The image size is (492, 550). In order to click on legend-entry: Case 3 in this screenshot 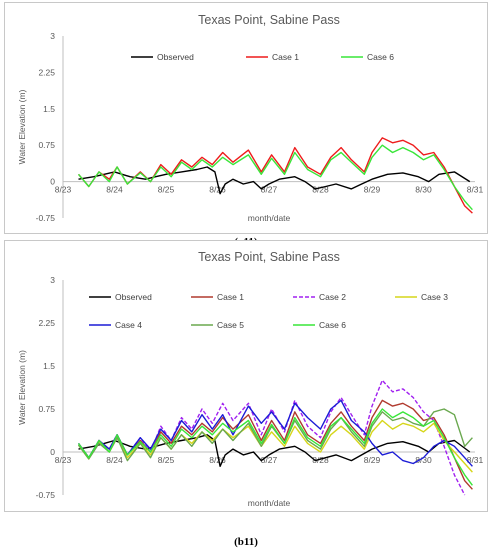, I will do `click(434, 297)`.